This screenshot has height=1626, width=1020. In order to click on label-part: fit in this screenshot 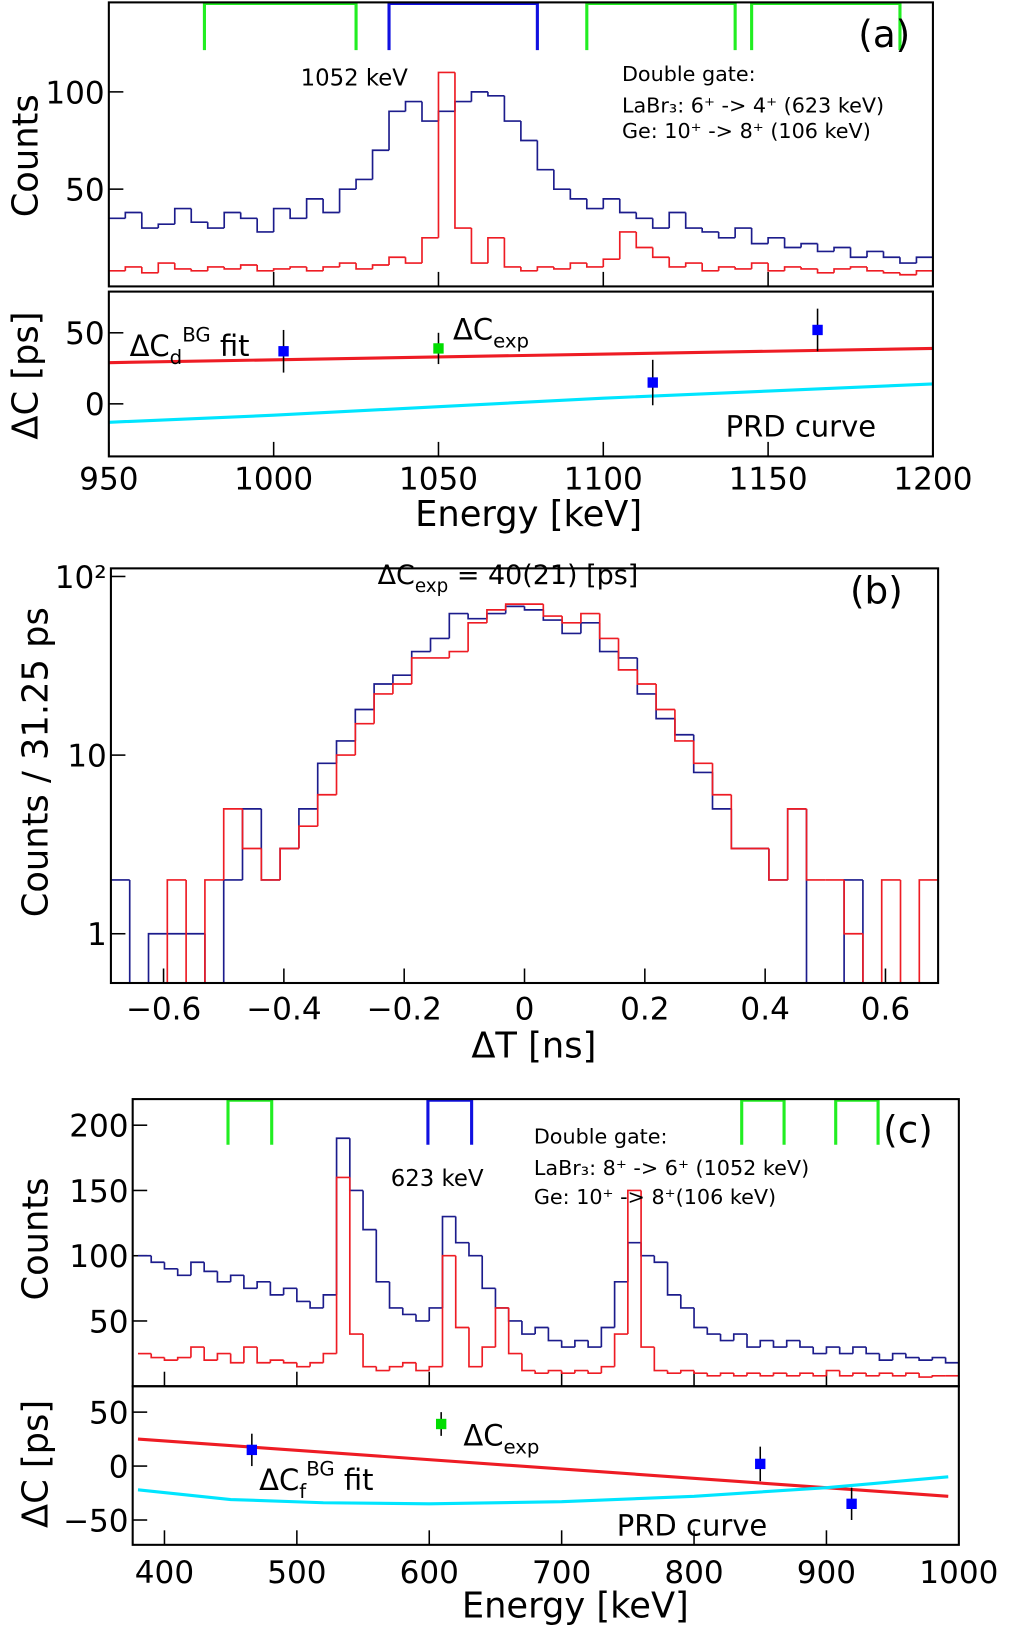, I will do `click(354, 1480)`.